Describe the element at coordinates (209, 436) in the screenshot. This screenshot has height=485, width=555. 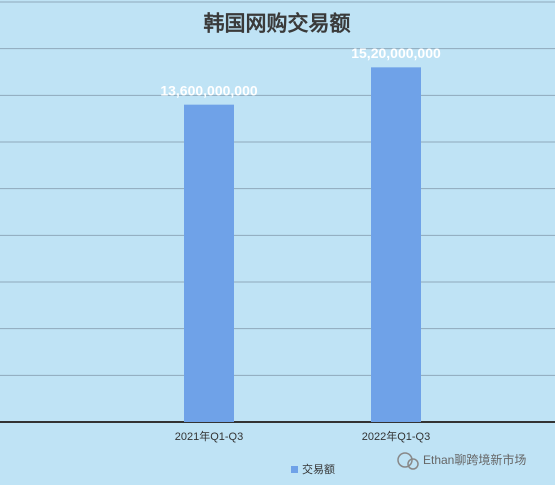
I see `x-tick-label: 2021年Q1-Q3` at that location.